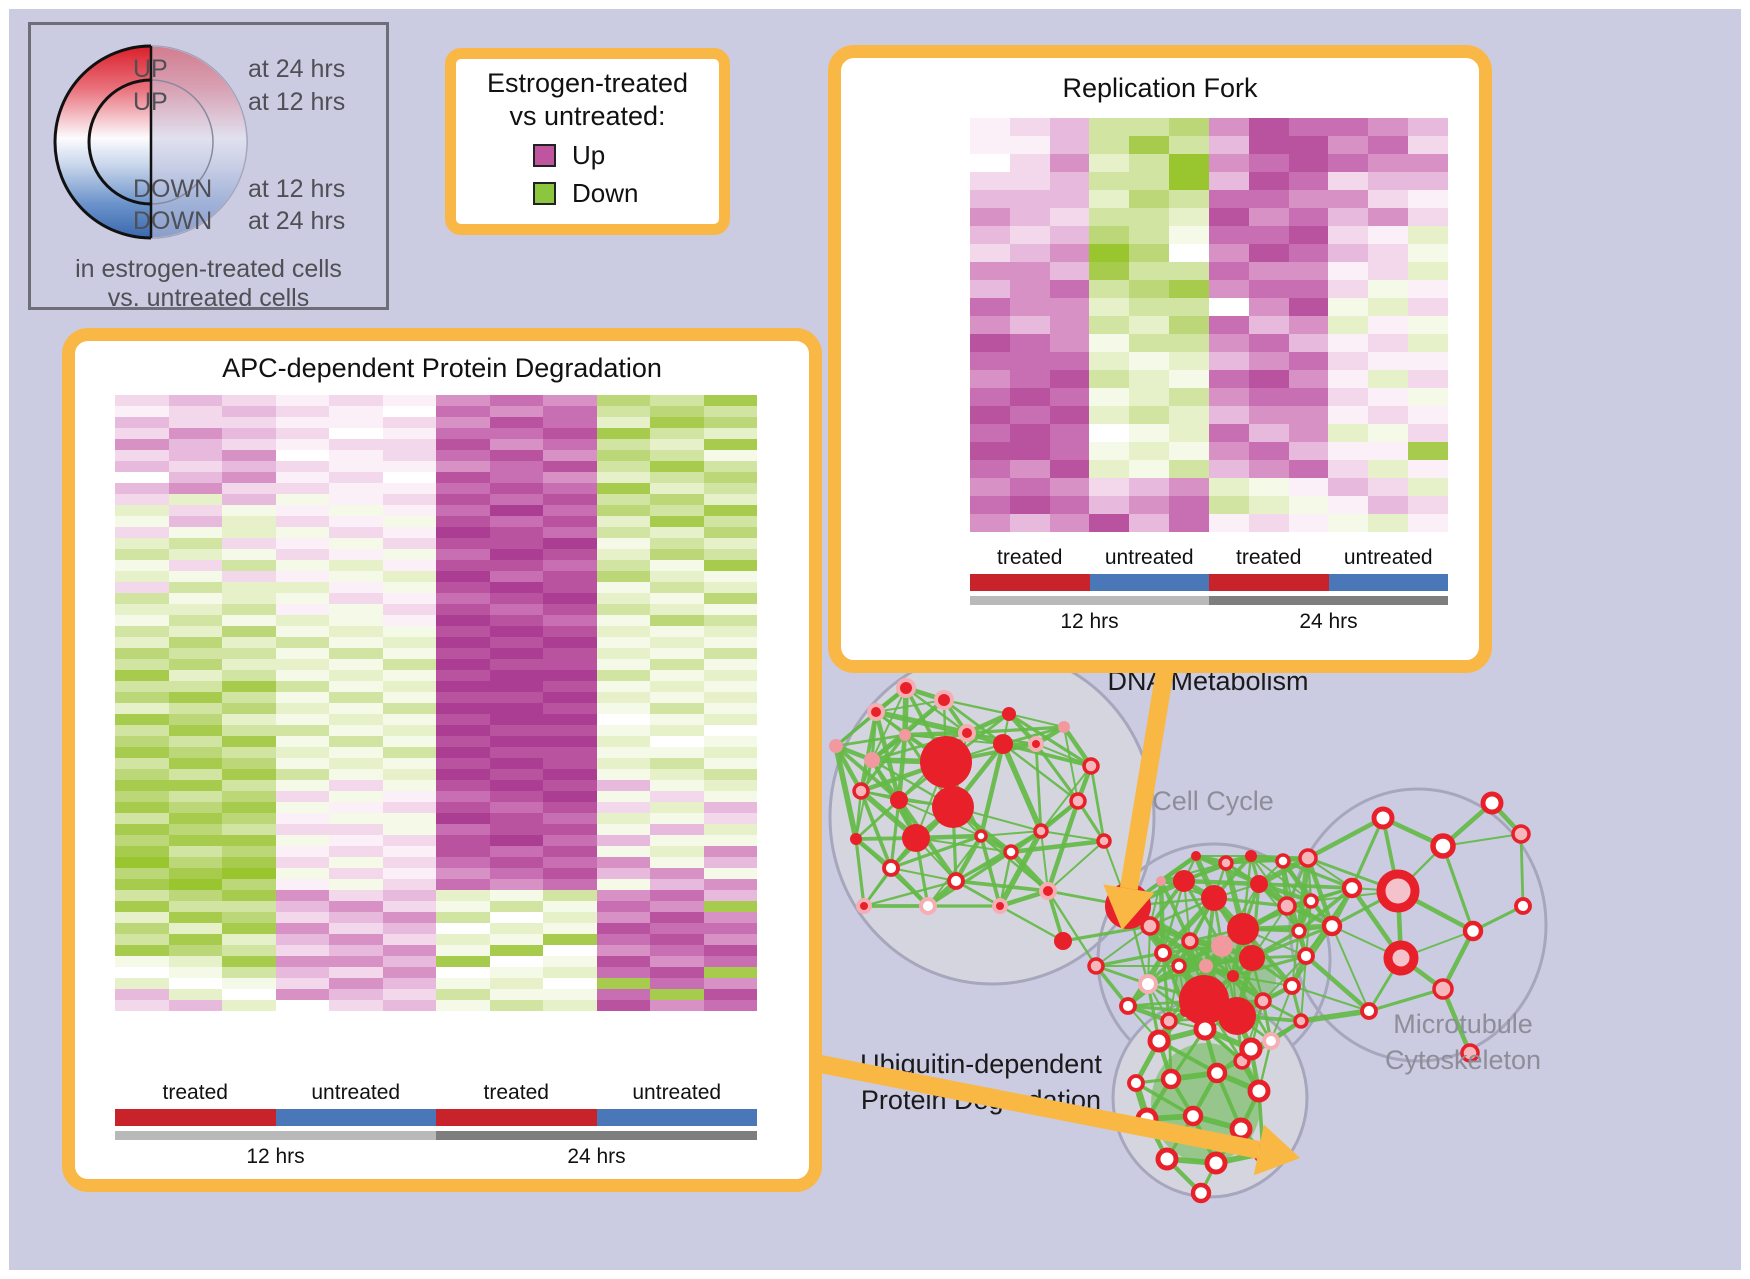 This screenshot has height=1279, width=1750. I want to click on cluster-microtubule-cytoskeleton, so click(1418, 925).